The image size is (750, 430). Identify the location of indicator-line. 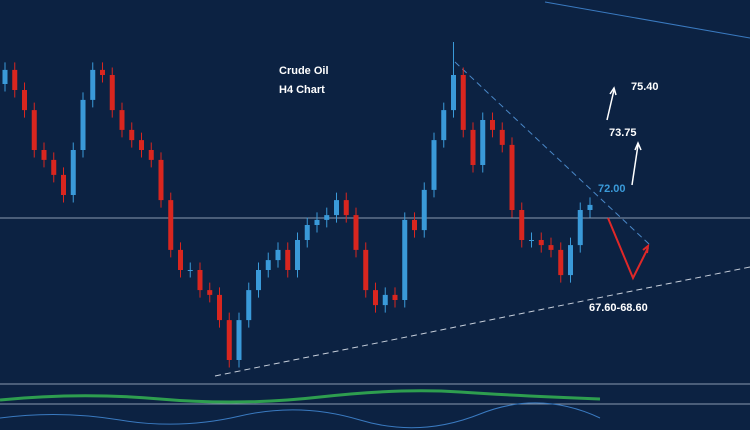
(300, 415).